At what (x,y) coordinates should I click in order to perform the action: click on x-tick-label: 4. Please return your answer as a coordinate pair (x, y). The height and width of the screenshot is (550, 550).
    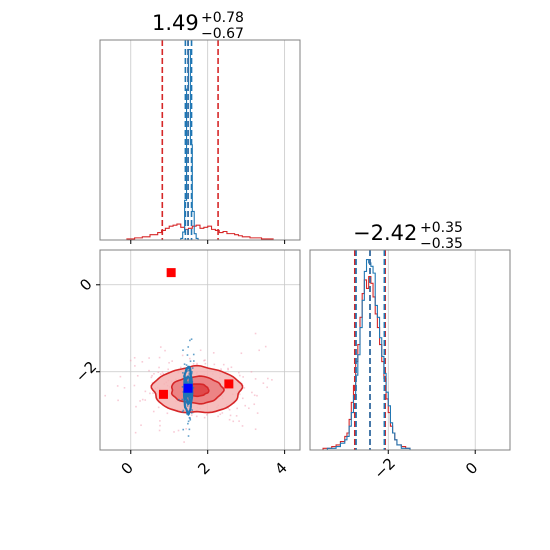
    Looking at the image, I should click on (280, 468).